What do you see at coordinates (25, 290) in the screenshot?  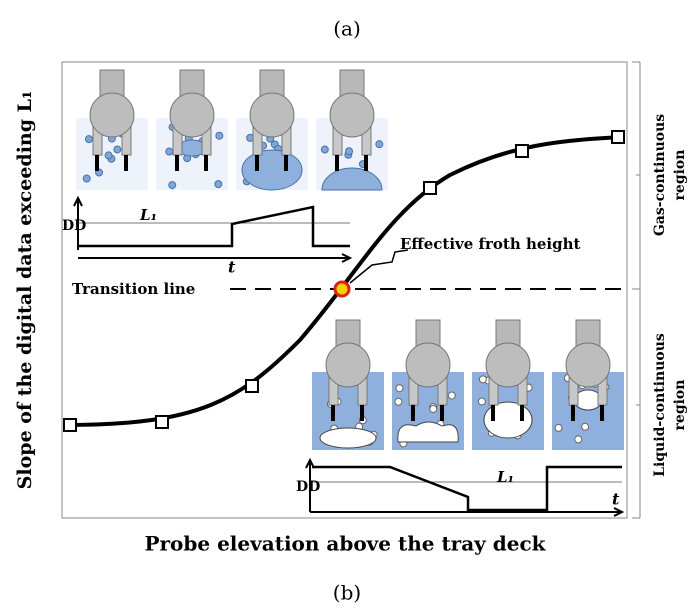 I see `y-axis-label: Slope of the digital data exceeding L₁` at bounding box center [25, 290].